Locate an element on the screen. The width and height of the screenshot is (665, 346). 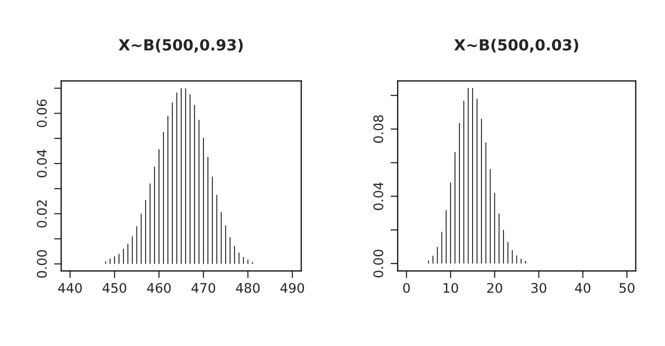
x-tick-label: 50 is located at coordinates (627, 287).